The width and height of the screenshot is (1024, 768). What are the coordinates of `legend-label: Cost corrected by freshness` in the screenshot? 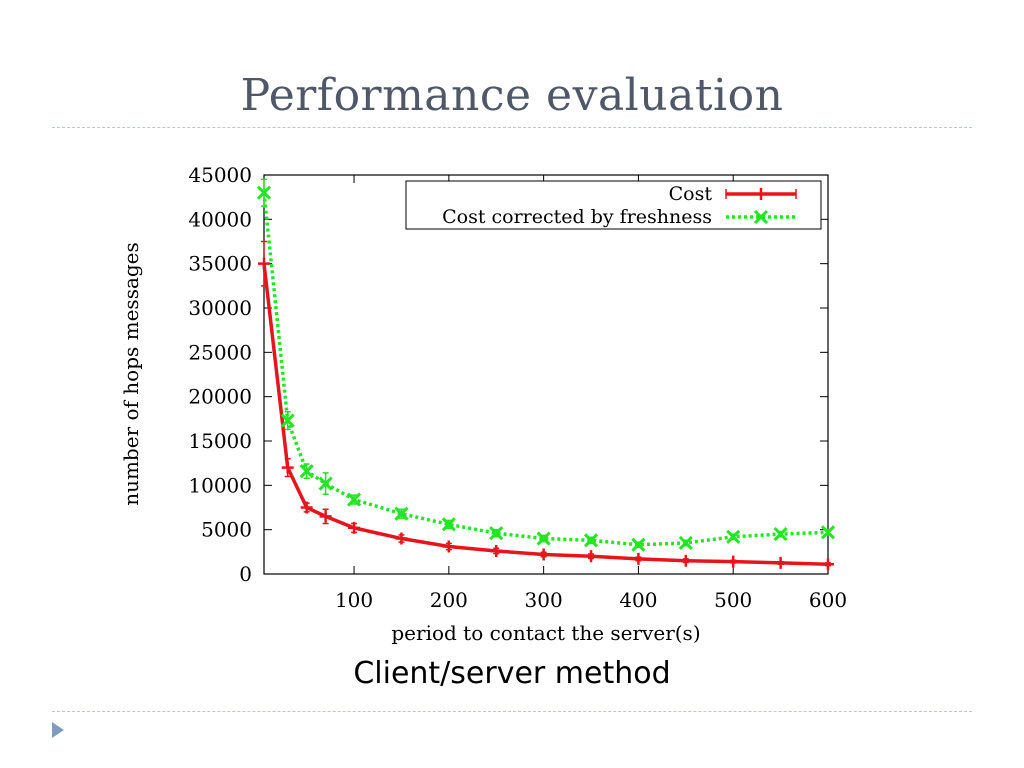 It's located at (577, 217).